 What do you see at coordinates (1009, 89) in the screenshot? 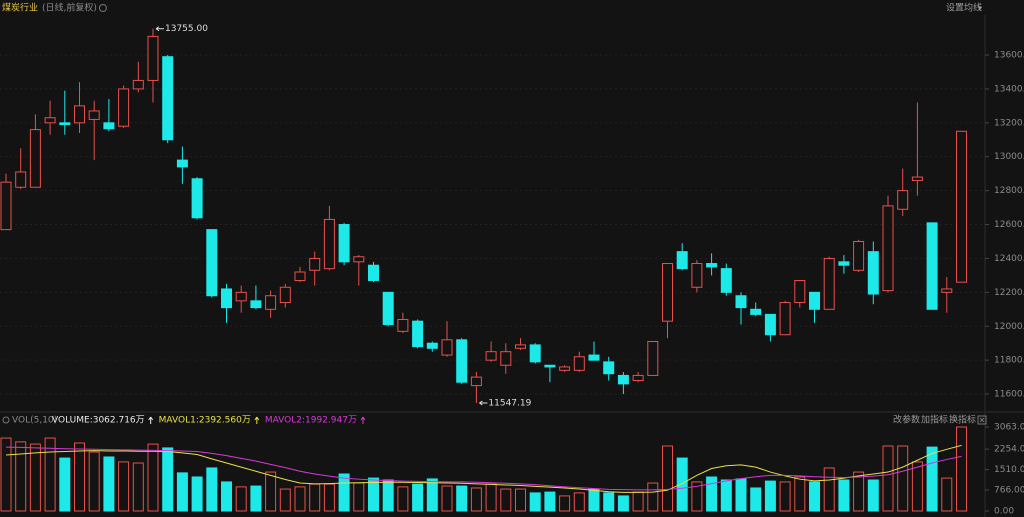
I see `y-tick-label: 13400.00` at bounding box center [1009, 89].